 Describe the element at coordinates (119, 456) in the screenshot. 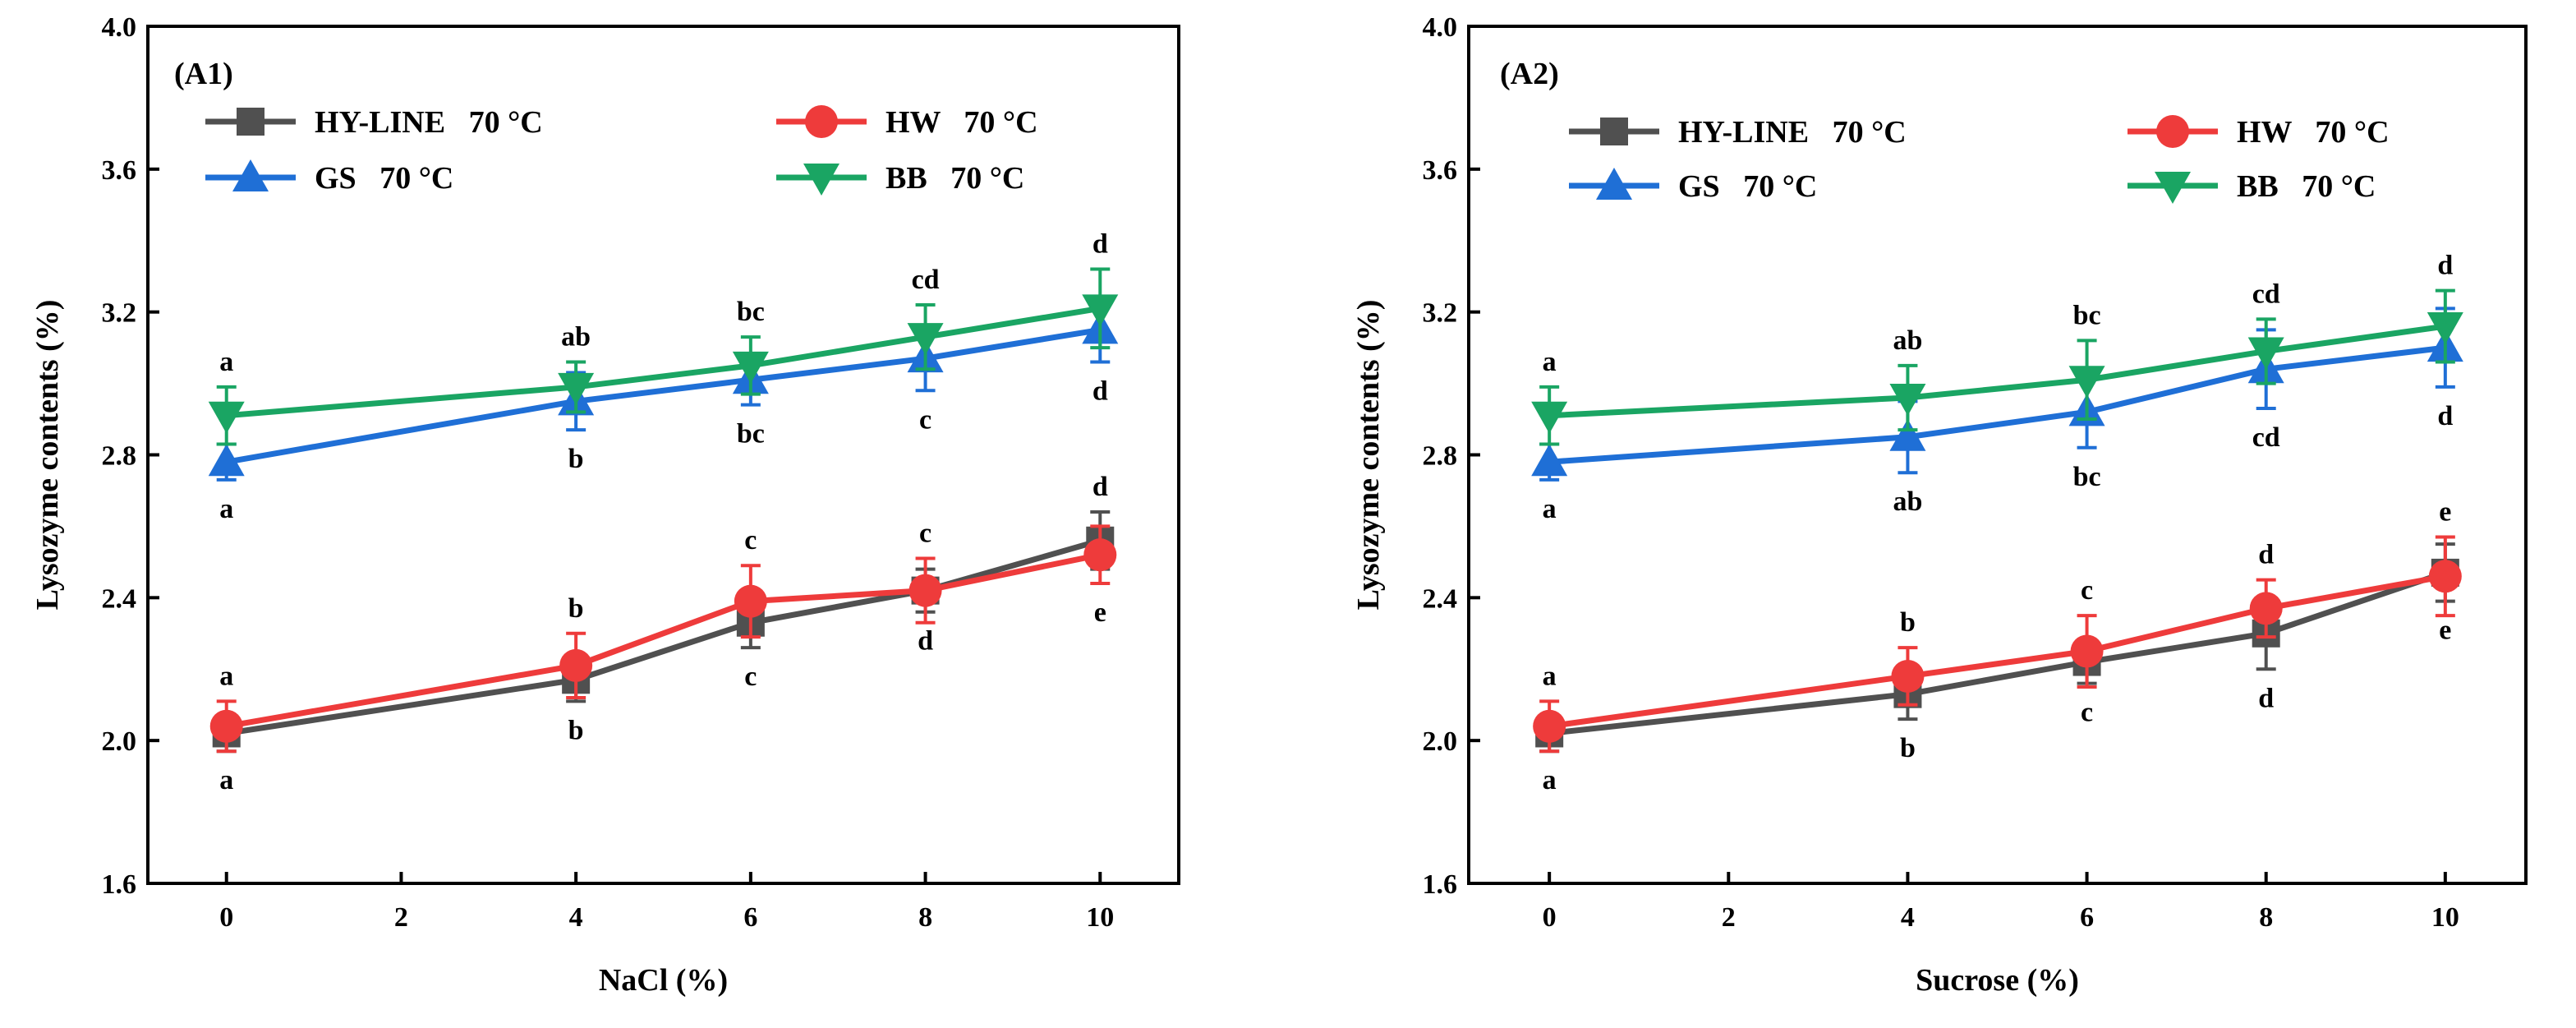

I see `y-tick-label: 2.8` at that location.